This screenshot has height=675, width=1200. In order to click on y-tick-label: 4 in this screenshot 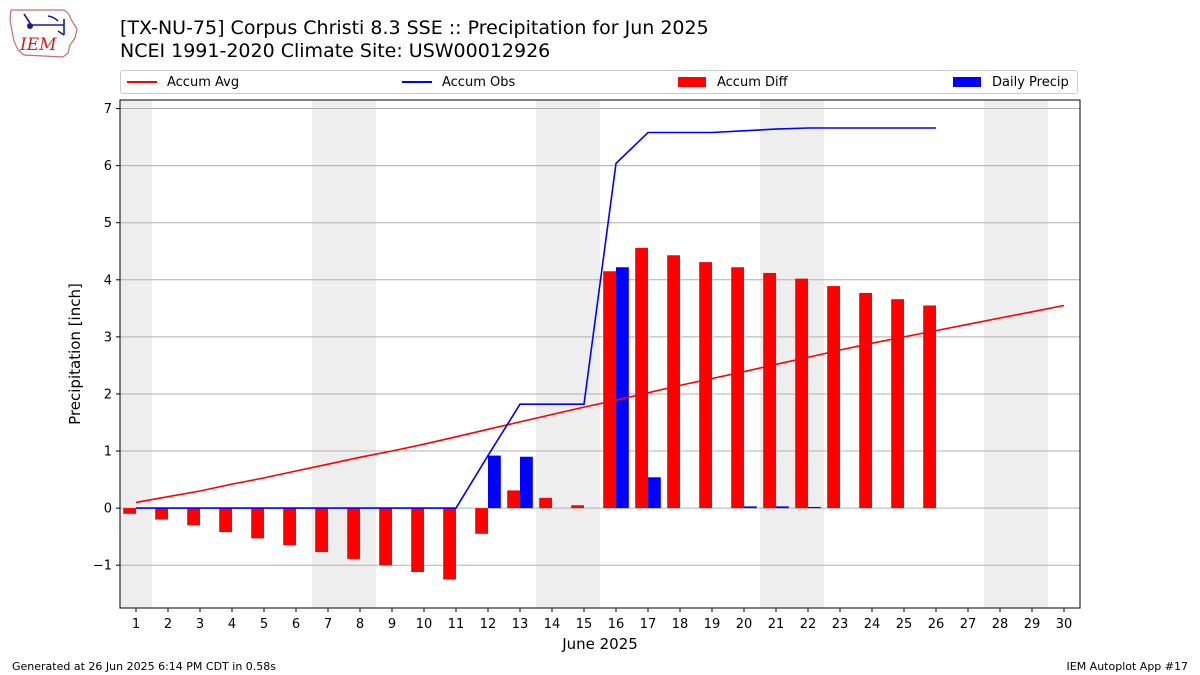, I will do `click(108, 280)`.